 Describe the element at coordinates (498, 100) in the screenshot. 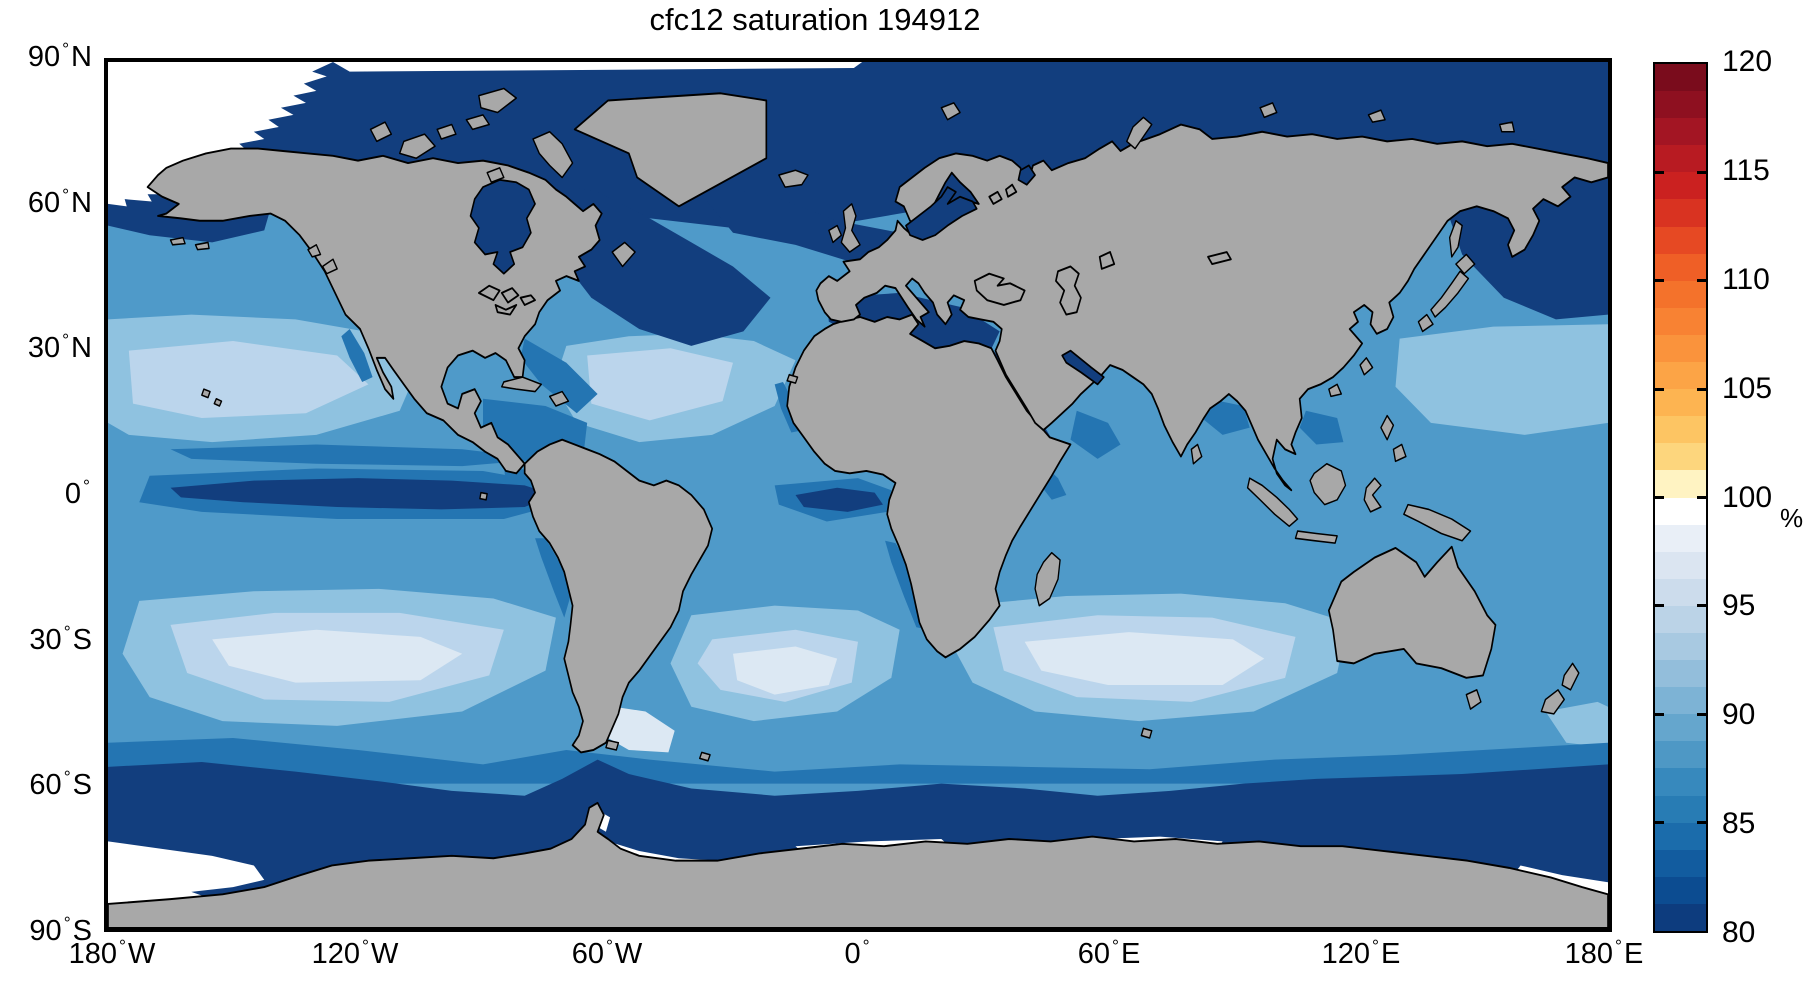

I see `ellesmere-island` at that location.